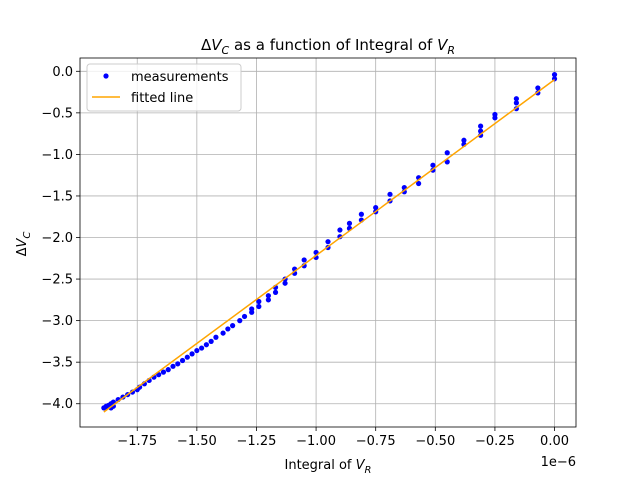  What do you see at coordinates (57, 113) in the screenshot?
I see `y-tick-label: −0.5` at bounding box center [57, 113].